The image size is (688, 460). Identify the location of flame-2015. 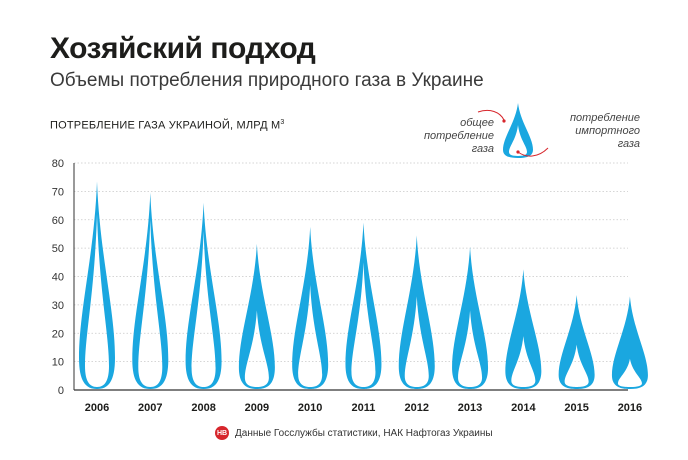
(576, 341).